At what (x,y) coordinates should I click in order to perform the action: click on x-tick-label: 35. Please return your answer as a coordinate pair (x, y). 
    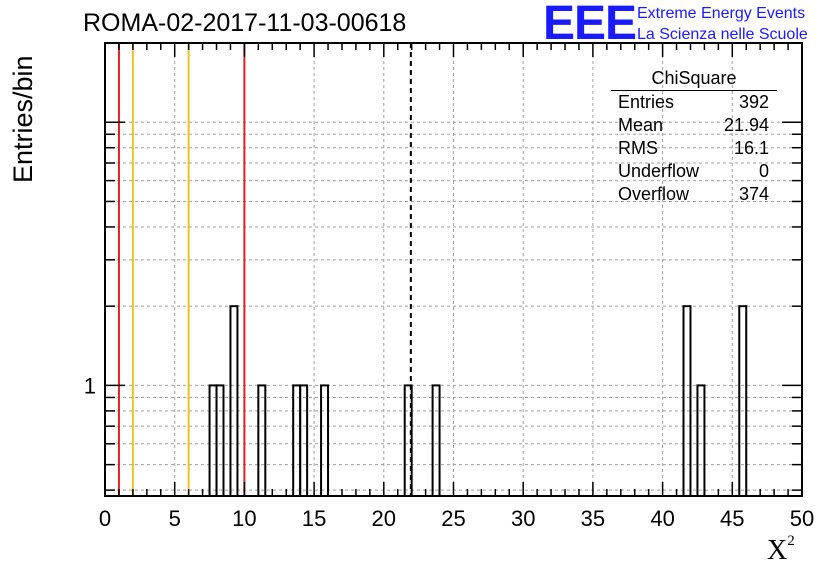
    Looking at the image, I should click on (593, 518).